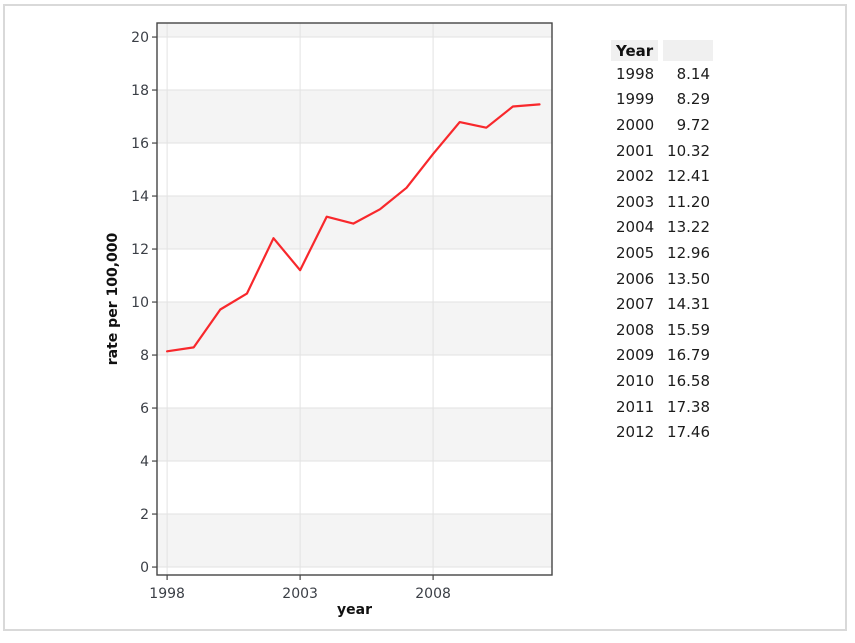  Describe the element at coordinates (144, 515) in the screenshot. I see `y-tick-label: 2` at that location.